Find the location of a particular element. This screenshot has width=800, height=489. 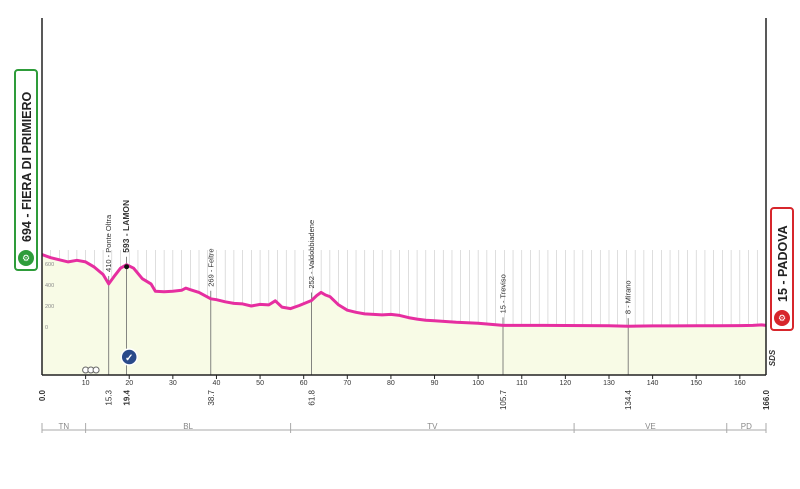

finish-cyclist-icon is located at coordinates (782, 318).